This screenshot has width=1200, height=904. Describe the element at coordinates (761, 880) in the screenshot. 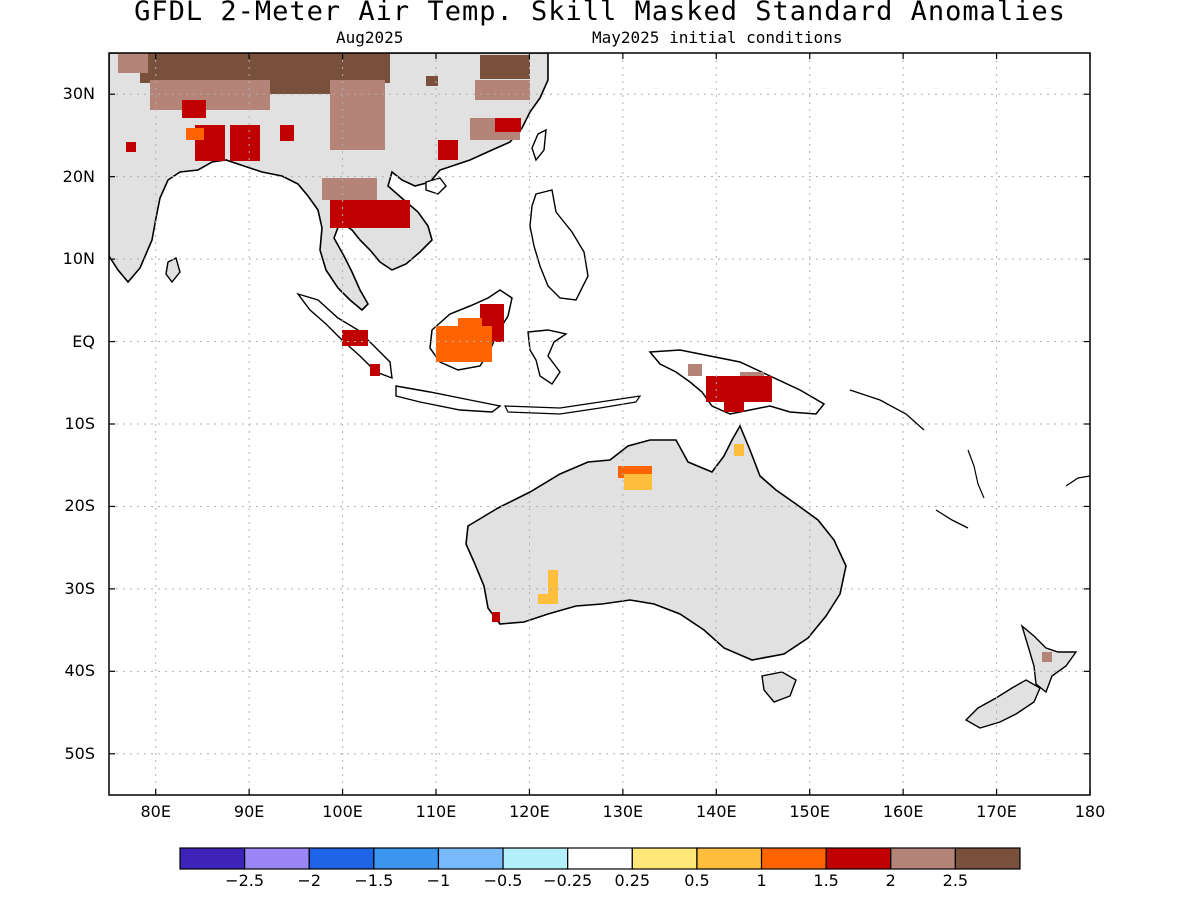

I see `colorbar-tick-label: 1` at that location.